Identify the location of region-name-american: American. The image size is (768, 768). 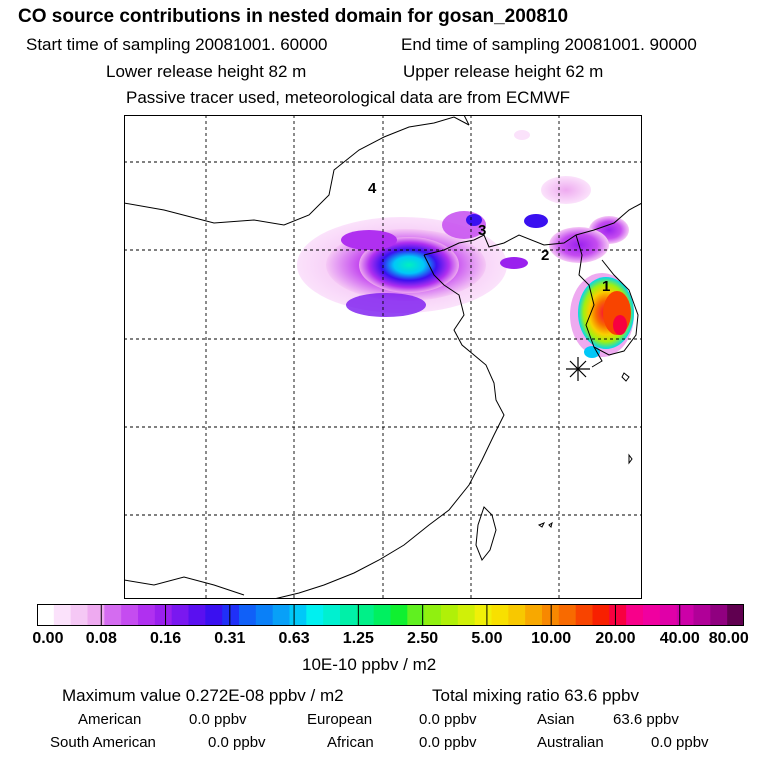
(110, 719).